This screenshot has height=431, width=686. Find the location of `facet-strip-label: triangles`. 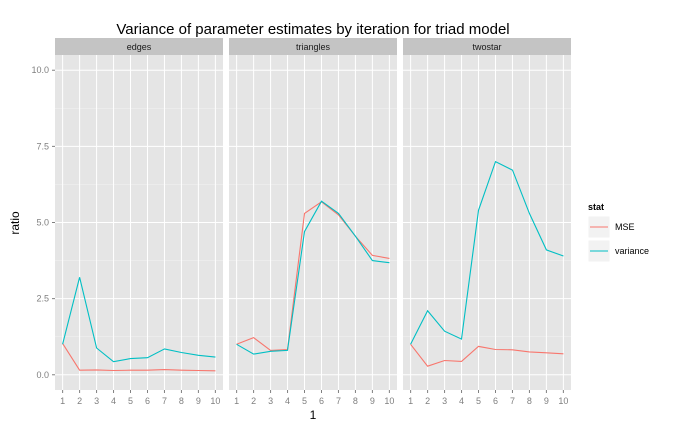

facet-strip-label: triangles is located at coordinates (313, 47).